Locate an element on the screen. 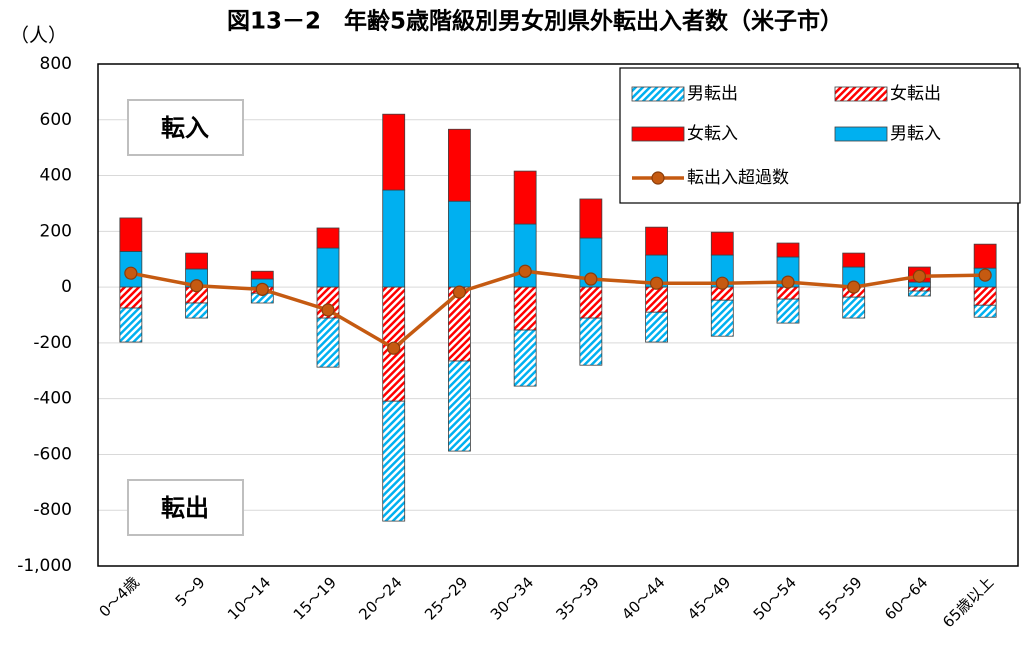 This screenshot has height=651, width=1026. x-tick-label: 45〜49 is located at coordinates (709, 598).